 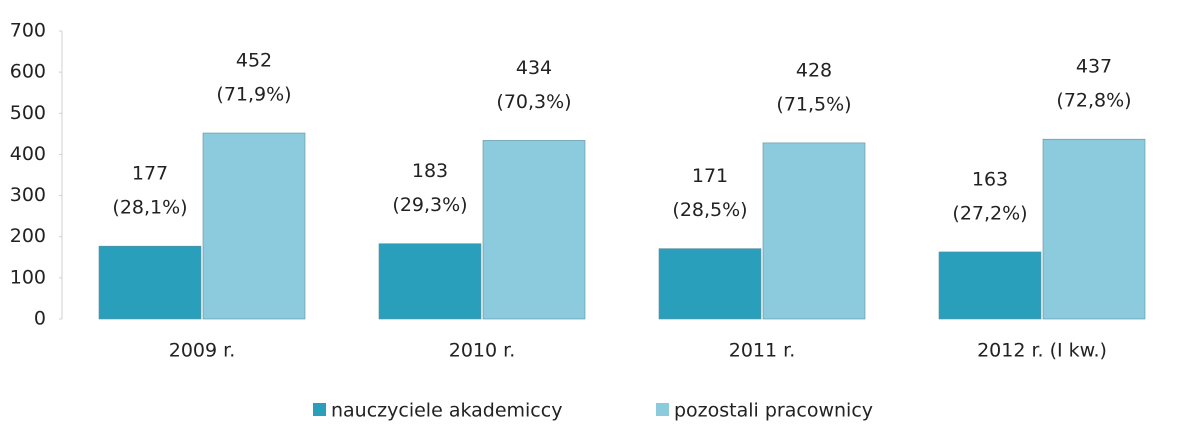 I want to click on y-tick-label: 600, so click(x=28, y=72).